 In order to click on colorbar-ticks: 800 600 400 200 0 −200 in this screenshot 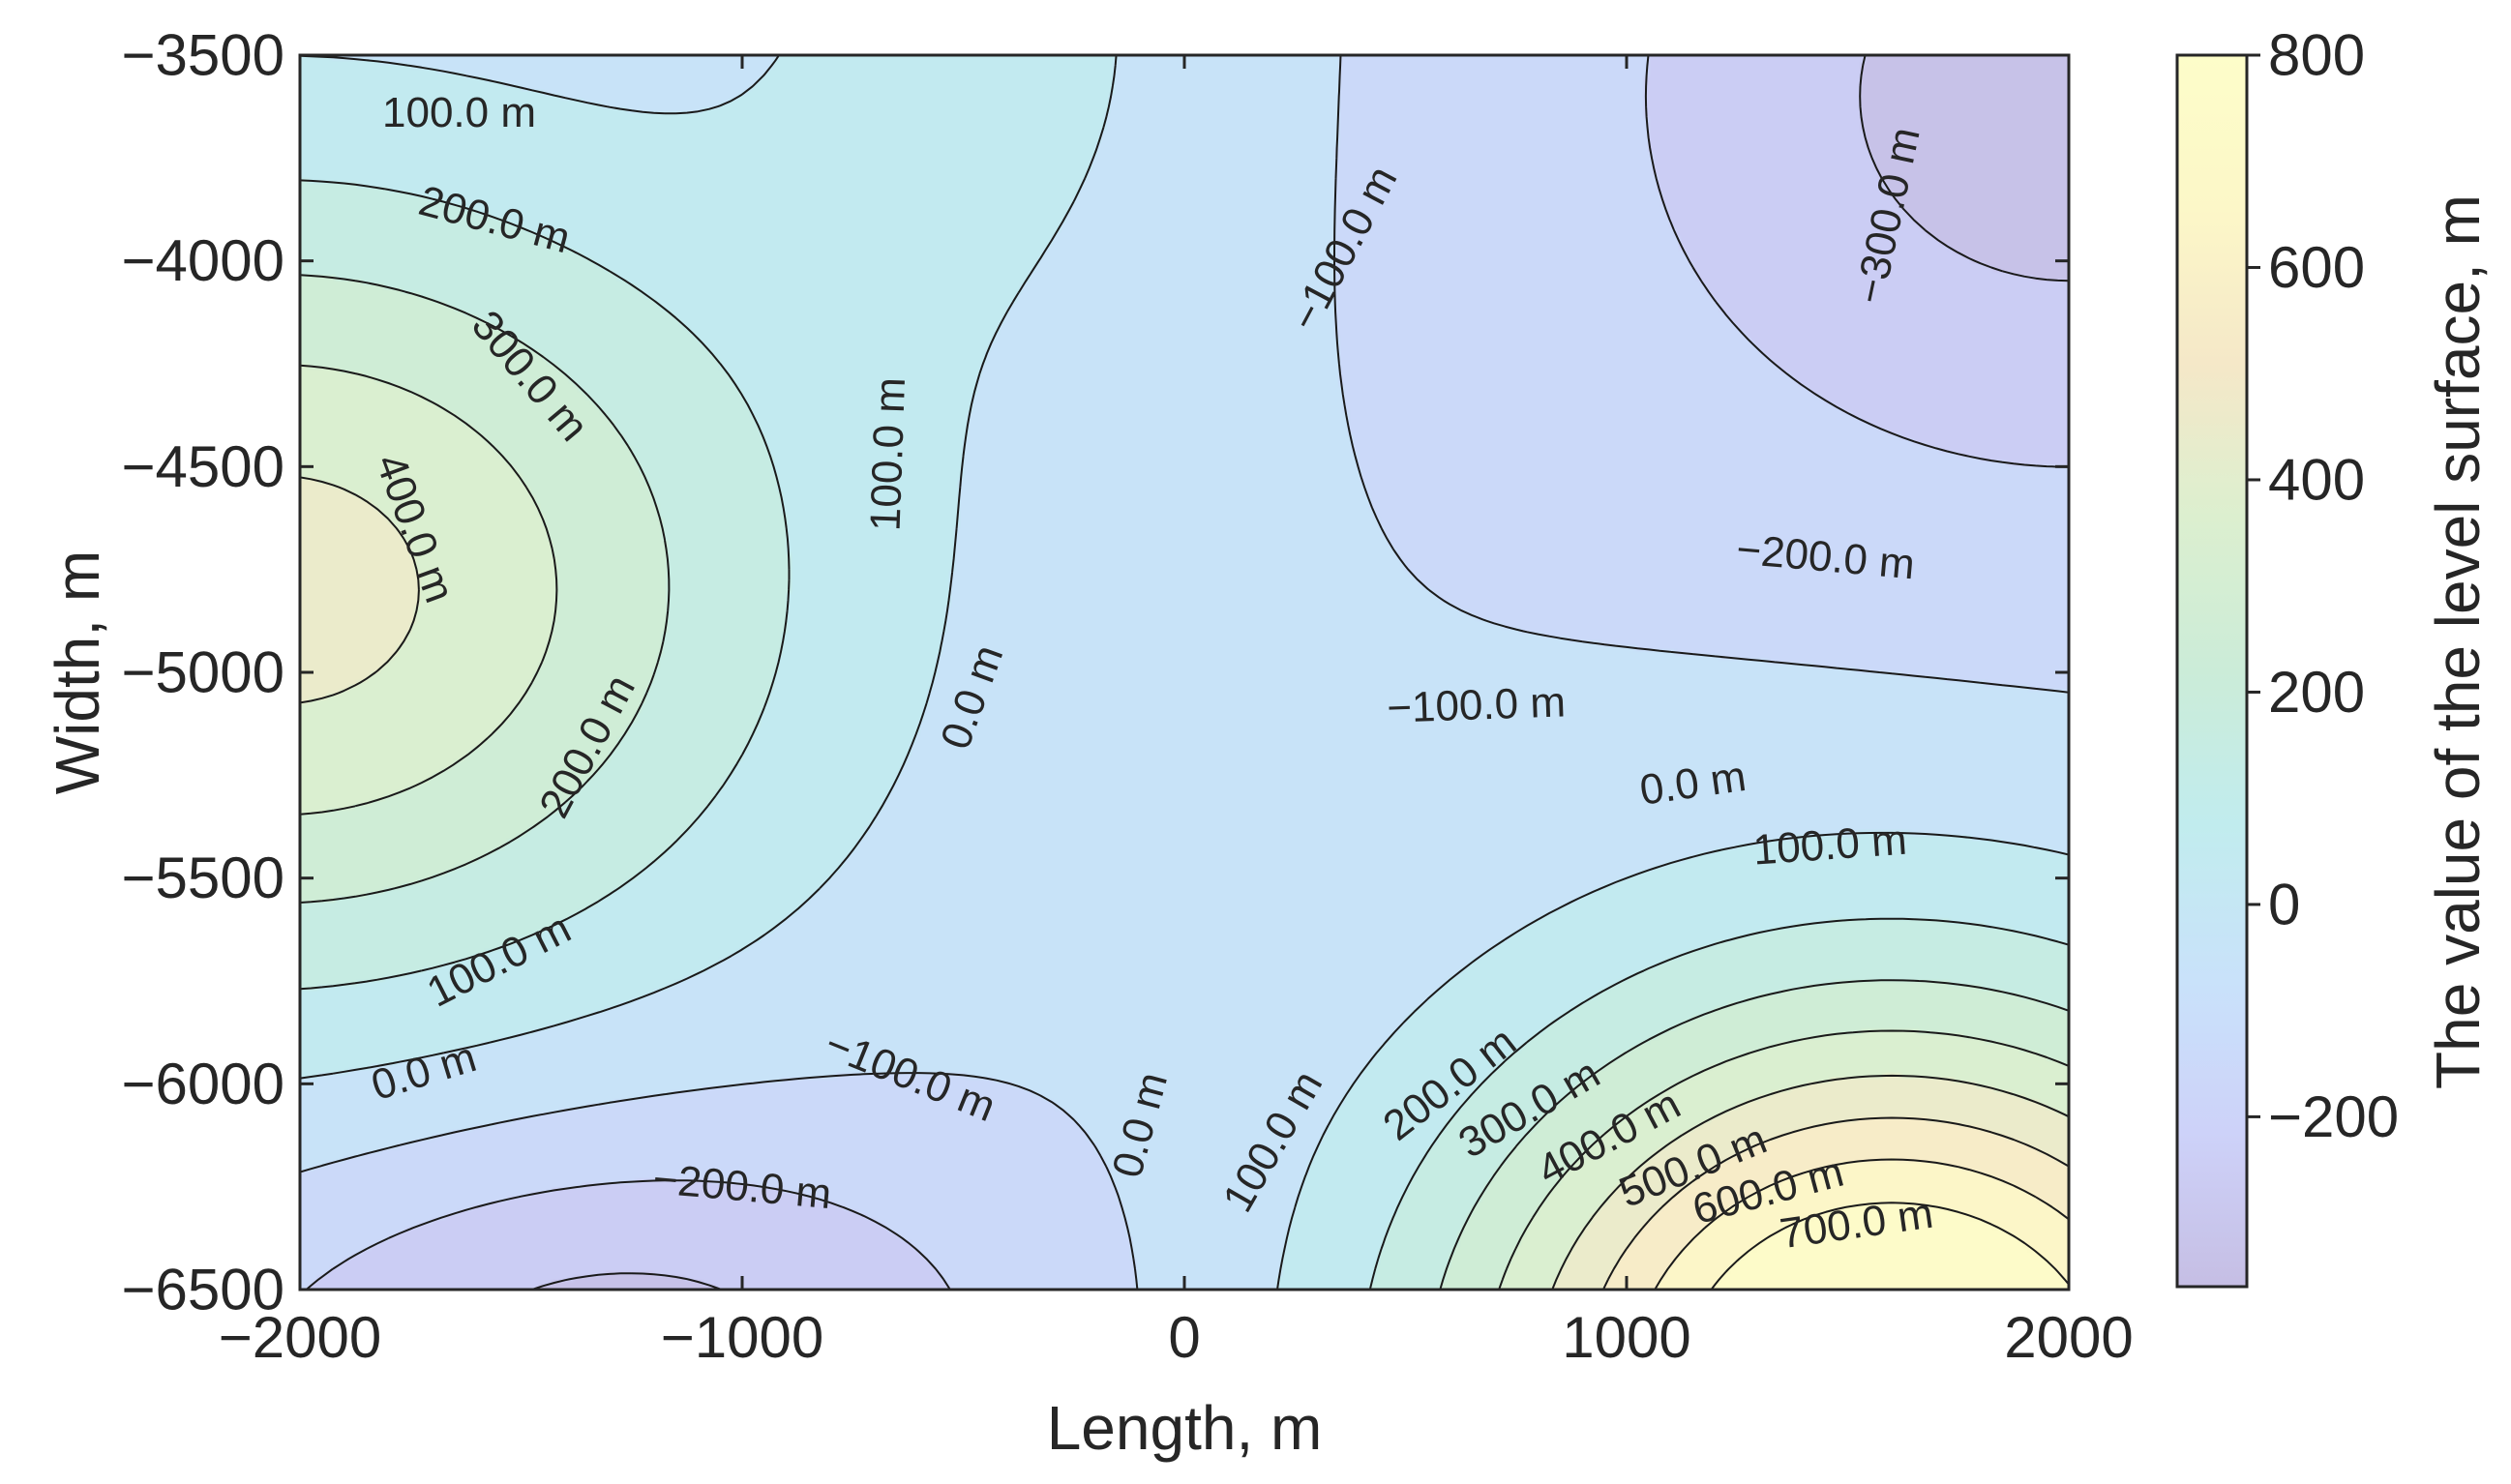, I will do `click(2323, 586)`.